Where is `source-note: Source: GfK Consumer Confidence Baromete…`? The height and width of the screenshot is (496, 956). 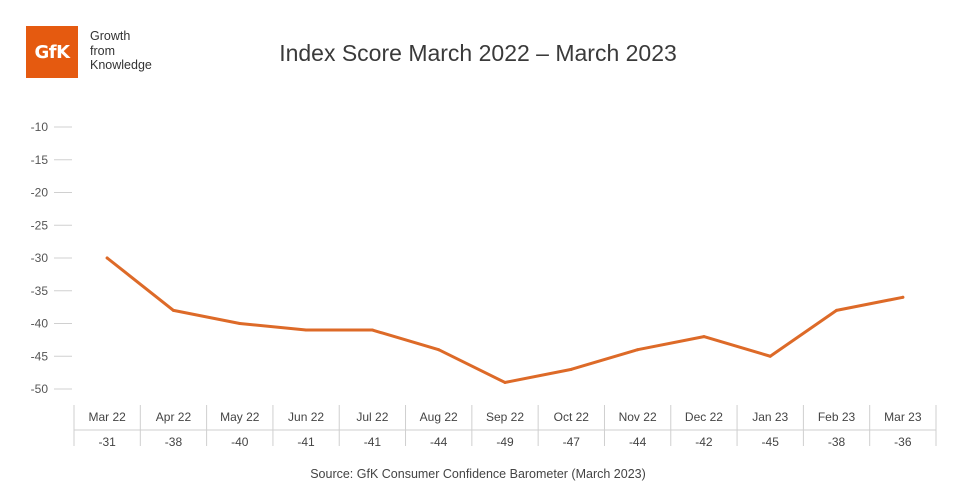
source-note: Source: GfK Consumer Confidence Baromete… is located at coordinates (478, 474).